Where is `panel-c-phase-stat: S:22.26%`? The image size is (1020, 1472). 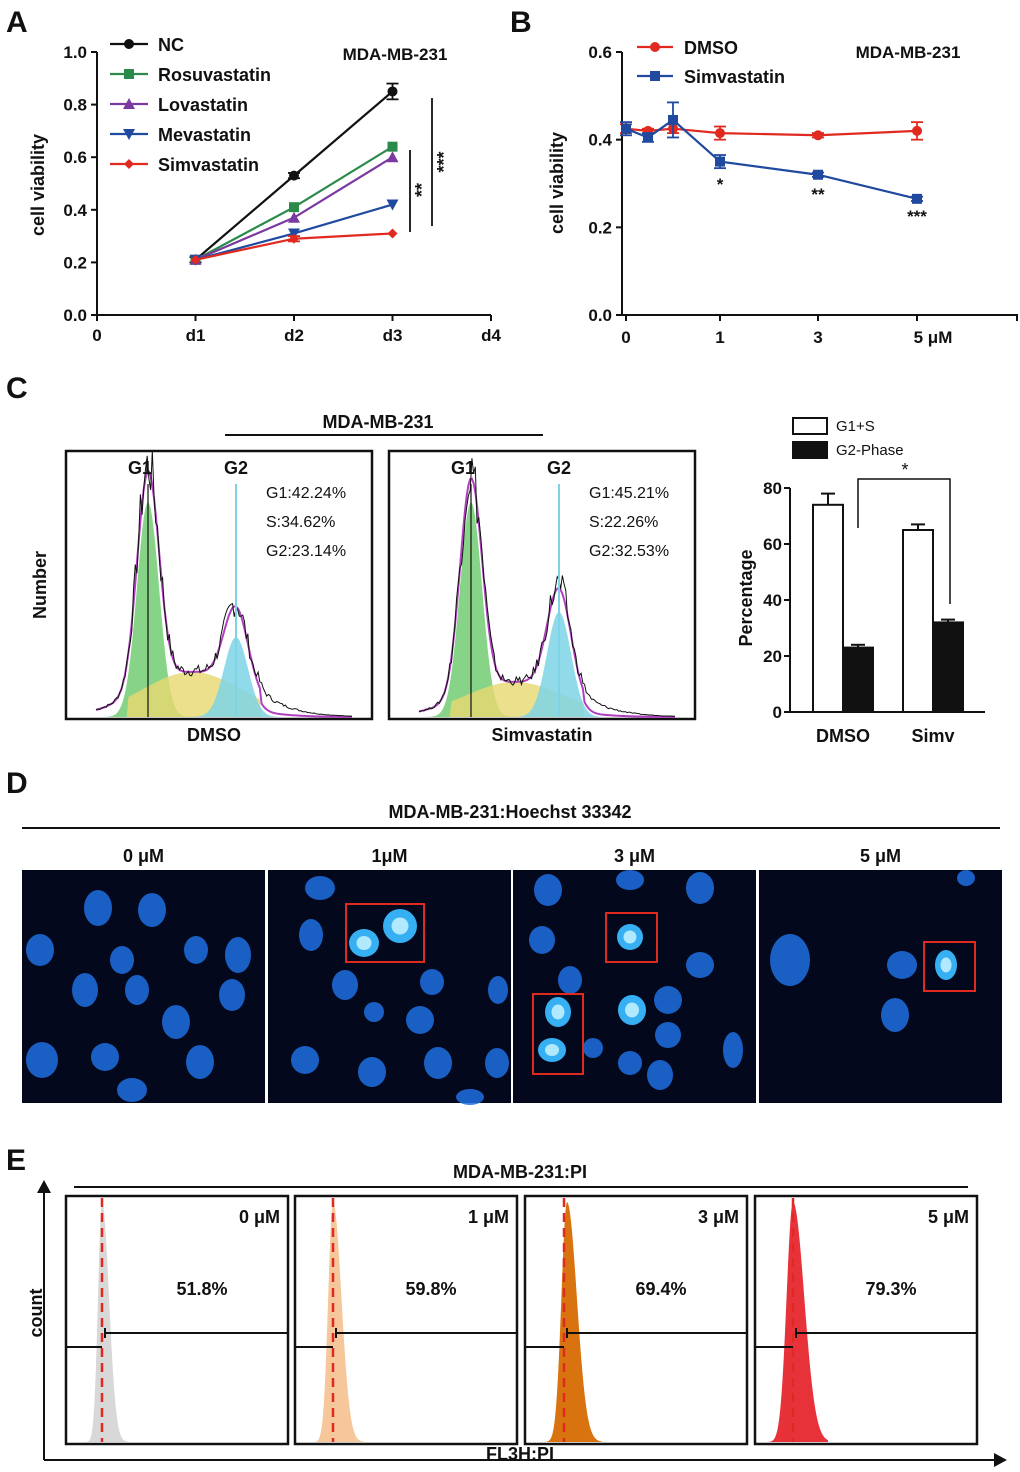
panel-c-phase-stat: S:22.26% is located at coordinates (623, 522).